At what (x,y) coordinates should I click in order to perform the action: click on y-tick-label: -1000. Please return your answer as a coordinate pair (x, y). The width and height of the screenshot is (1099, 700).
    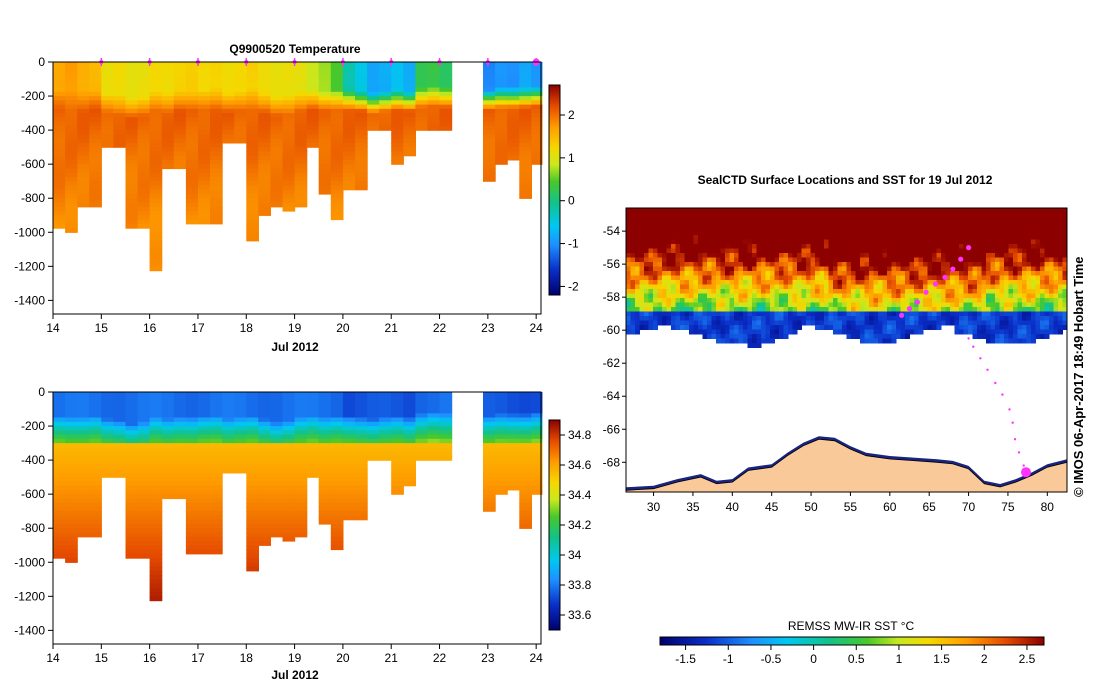
    Looking at the image, I should click on (29, 232).